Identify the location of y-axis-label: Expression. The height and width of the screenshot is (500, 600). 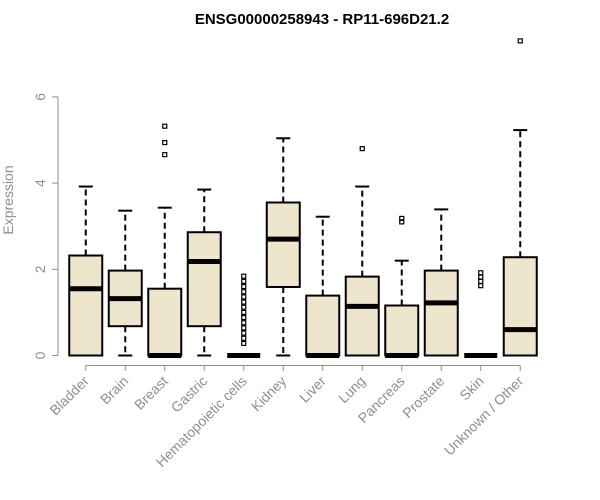
(8, 199).